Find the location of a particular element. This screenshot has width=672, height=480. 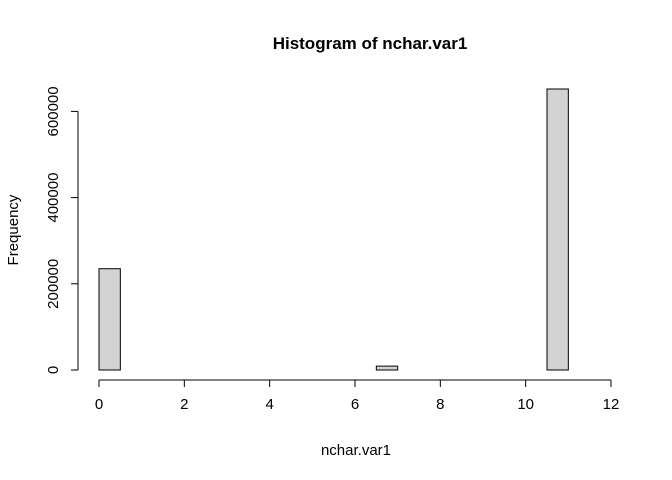

y-tick-label: 0 is located at coordinates (53, 370).